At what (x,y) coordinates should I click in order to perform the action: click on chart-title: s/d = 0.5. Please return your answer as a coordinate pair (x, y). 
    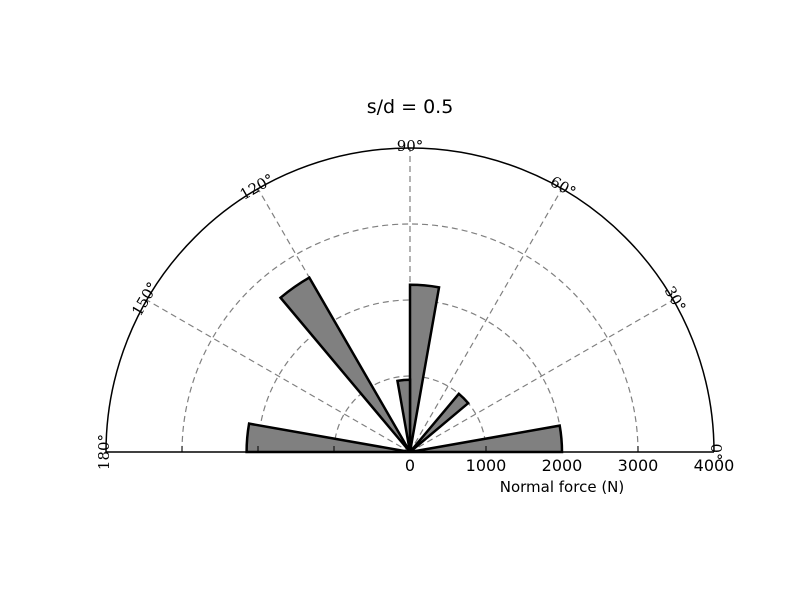
    Looking at the image, I should click on (410, 107).